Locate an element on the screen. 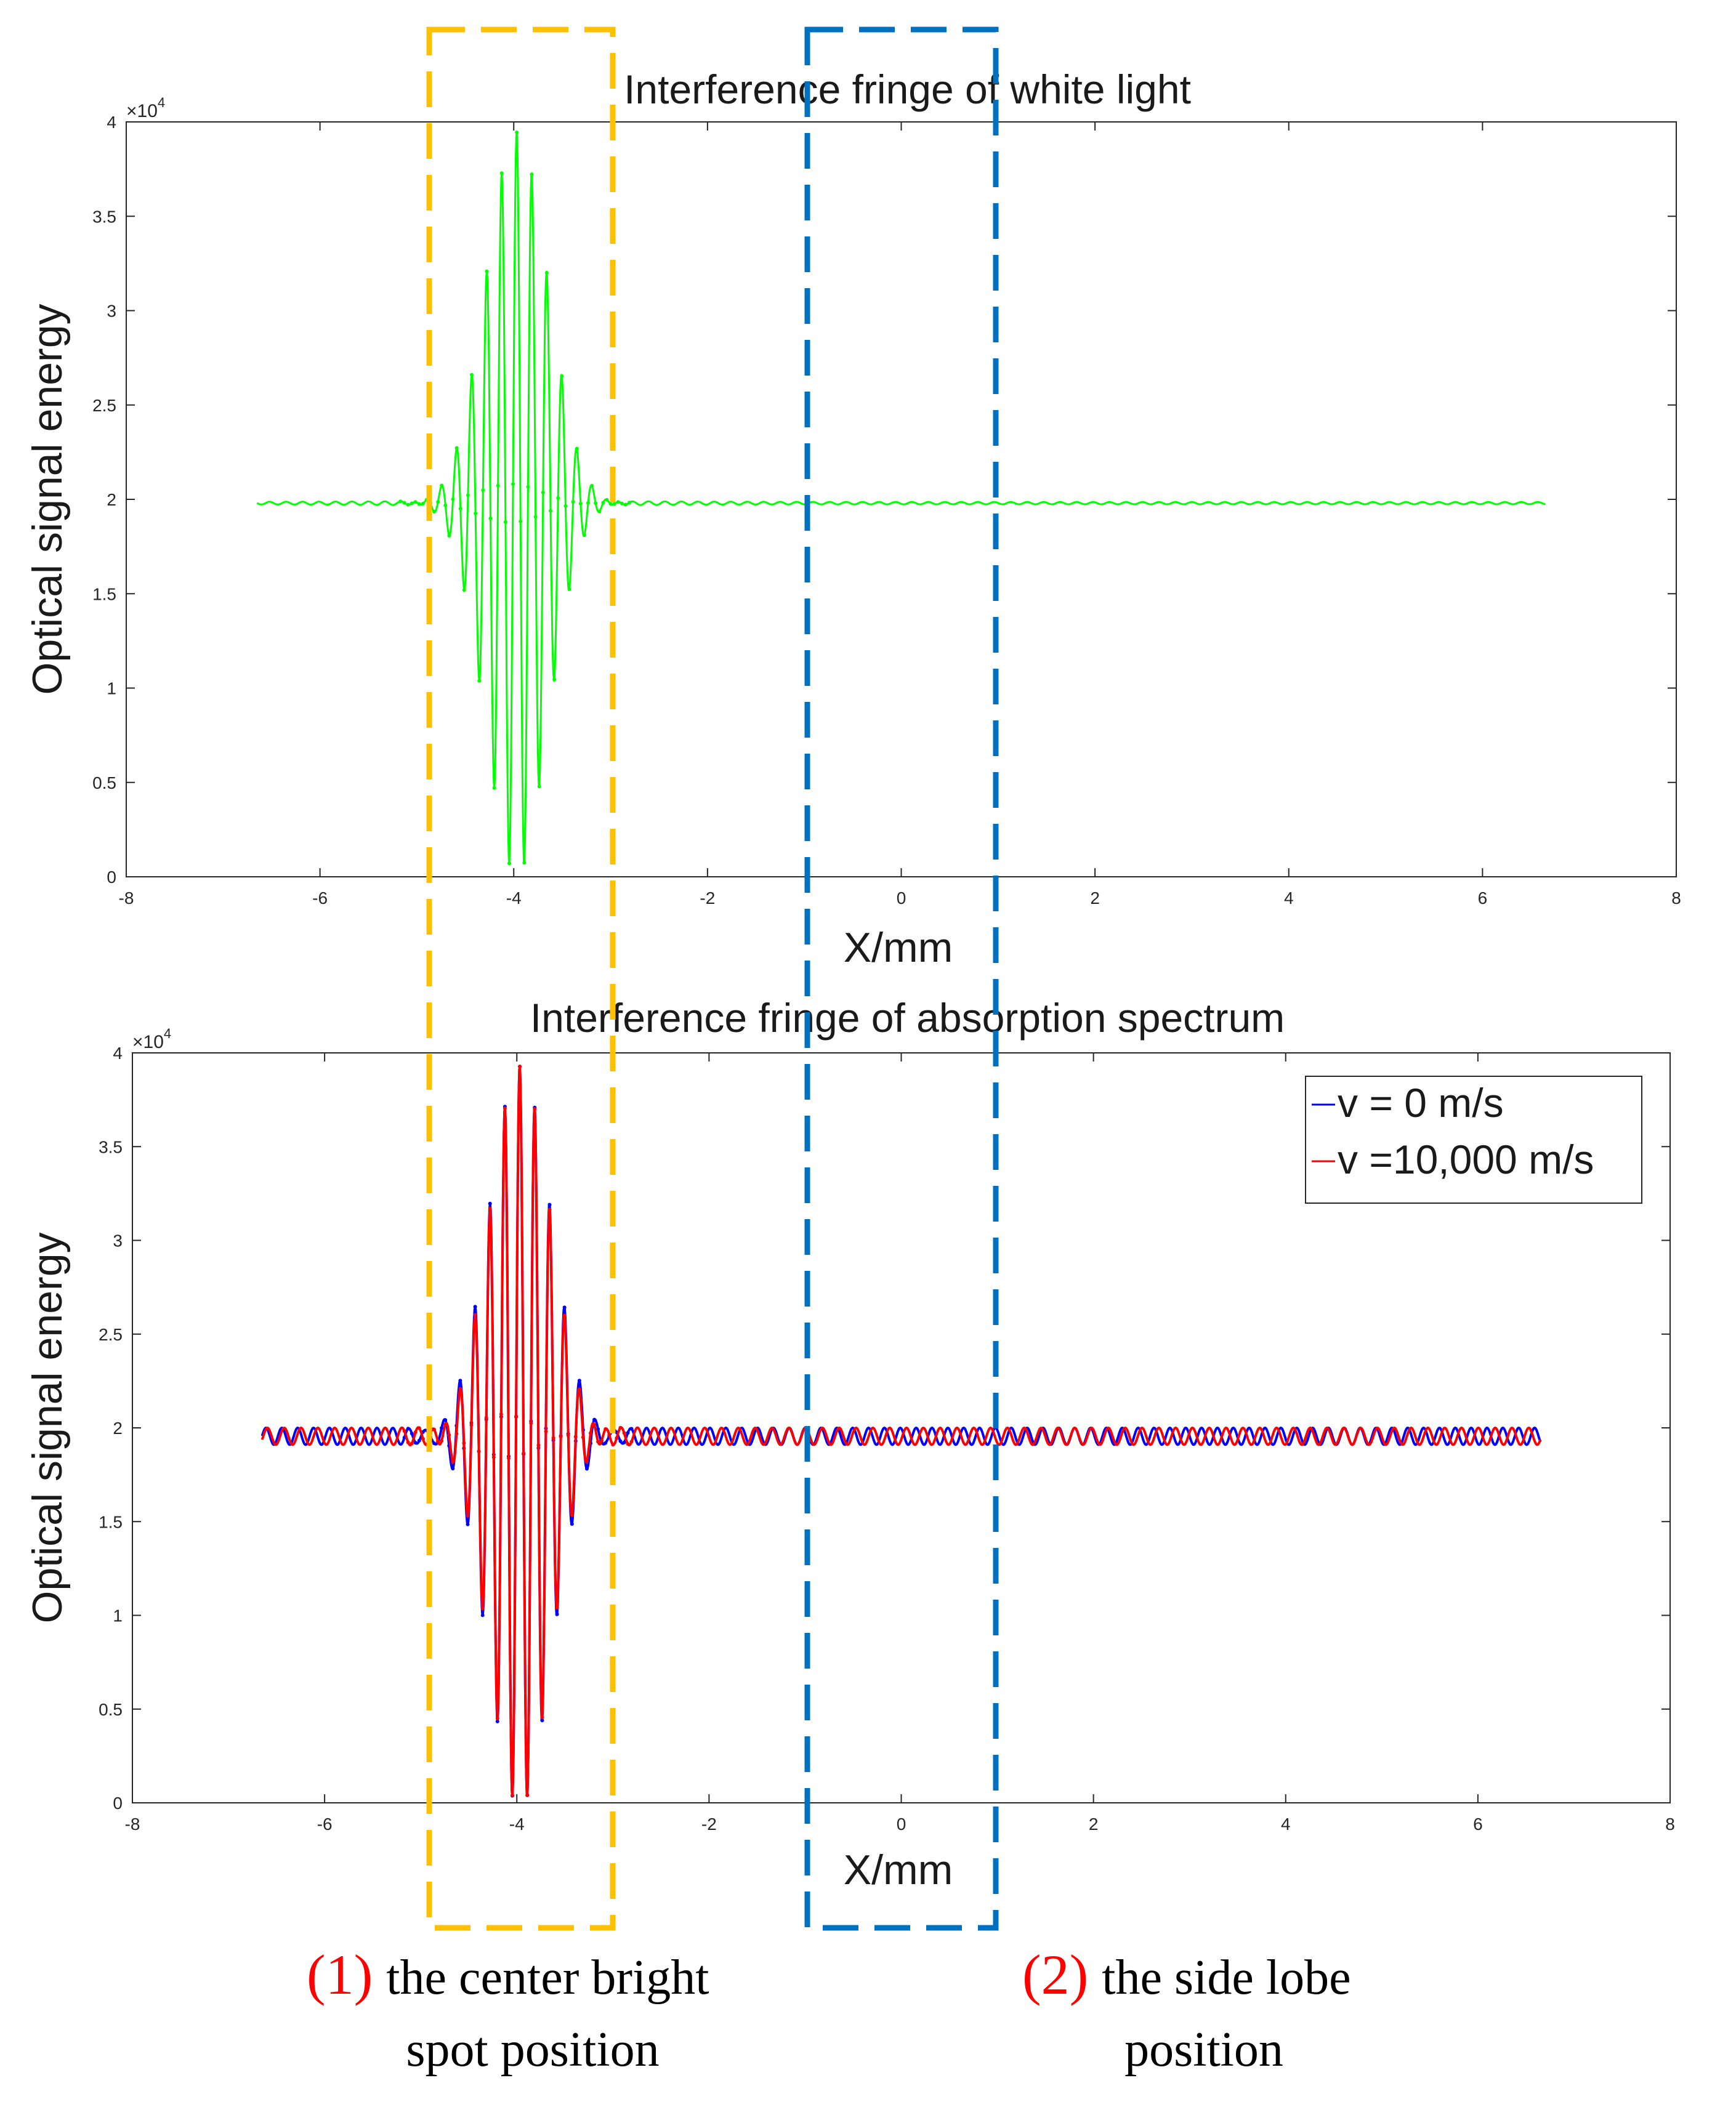  caption-1-number: (1) is located at coordinates (340, 1974).